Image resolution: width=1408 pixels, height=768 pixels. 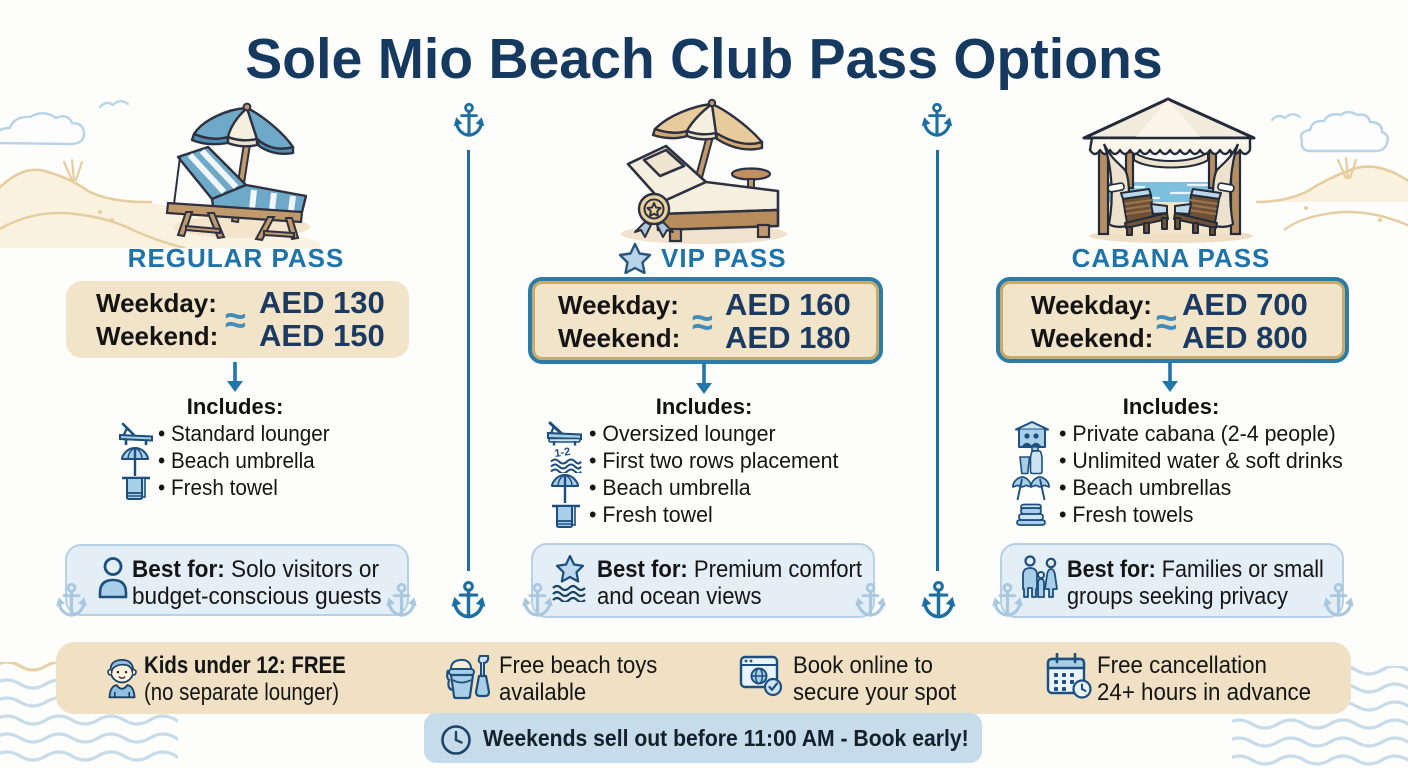 I want to click on svg-text: 1-2, so click(x=562, y=453).